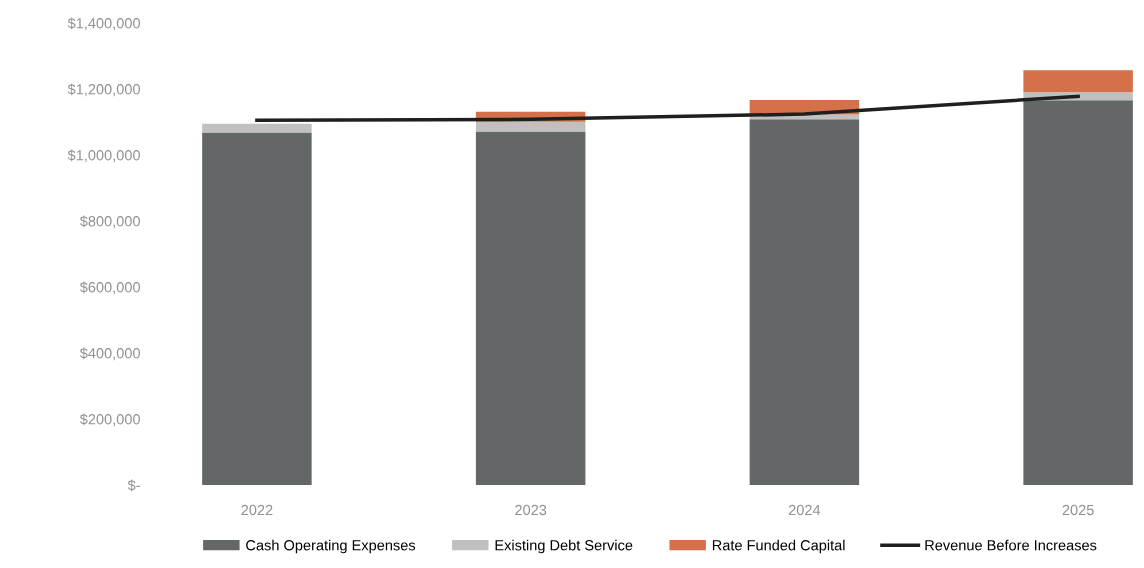 This screenshot has width=1144, height=568. What do you see at coordinates (103, 24) in the screenshot?
I see `y-tick-label: $1,400,000` at bounding box center [103, 24].